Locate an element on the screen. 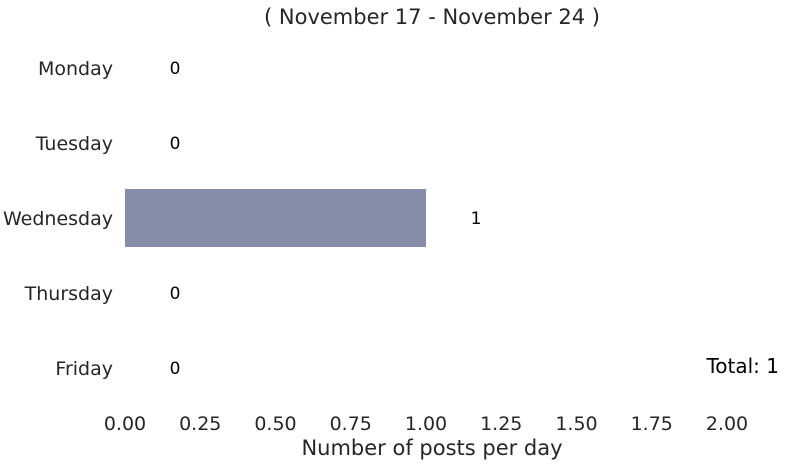 Image resolution: width=787 pixels, height=466 pixels. x-axis-ticks: 0.00 0.25 0.50 0.75 1.00 1.25 1.50 1.75 2.00 is located at coordinates (426, 424).